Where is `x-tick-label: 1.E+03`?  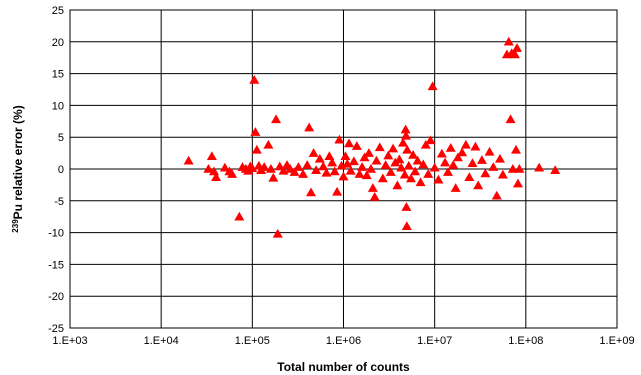 x-tick-label: 1.E+03 is located at coordinates (69, 341).